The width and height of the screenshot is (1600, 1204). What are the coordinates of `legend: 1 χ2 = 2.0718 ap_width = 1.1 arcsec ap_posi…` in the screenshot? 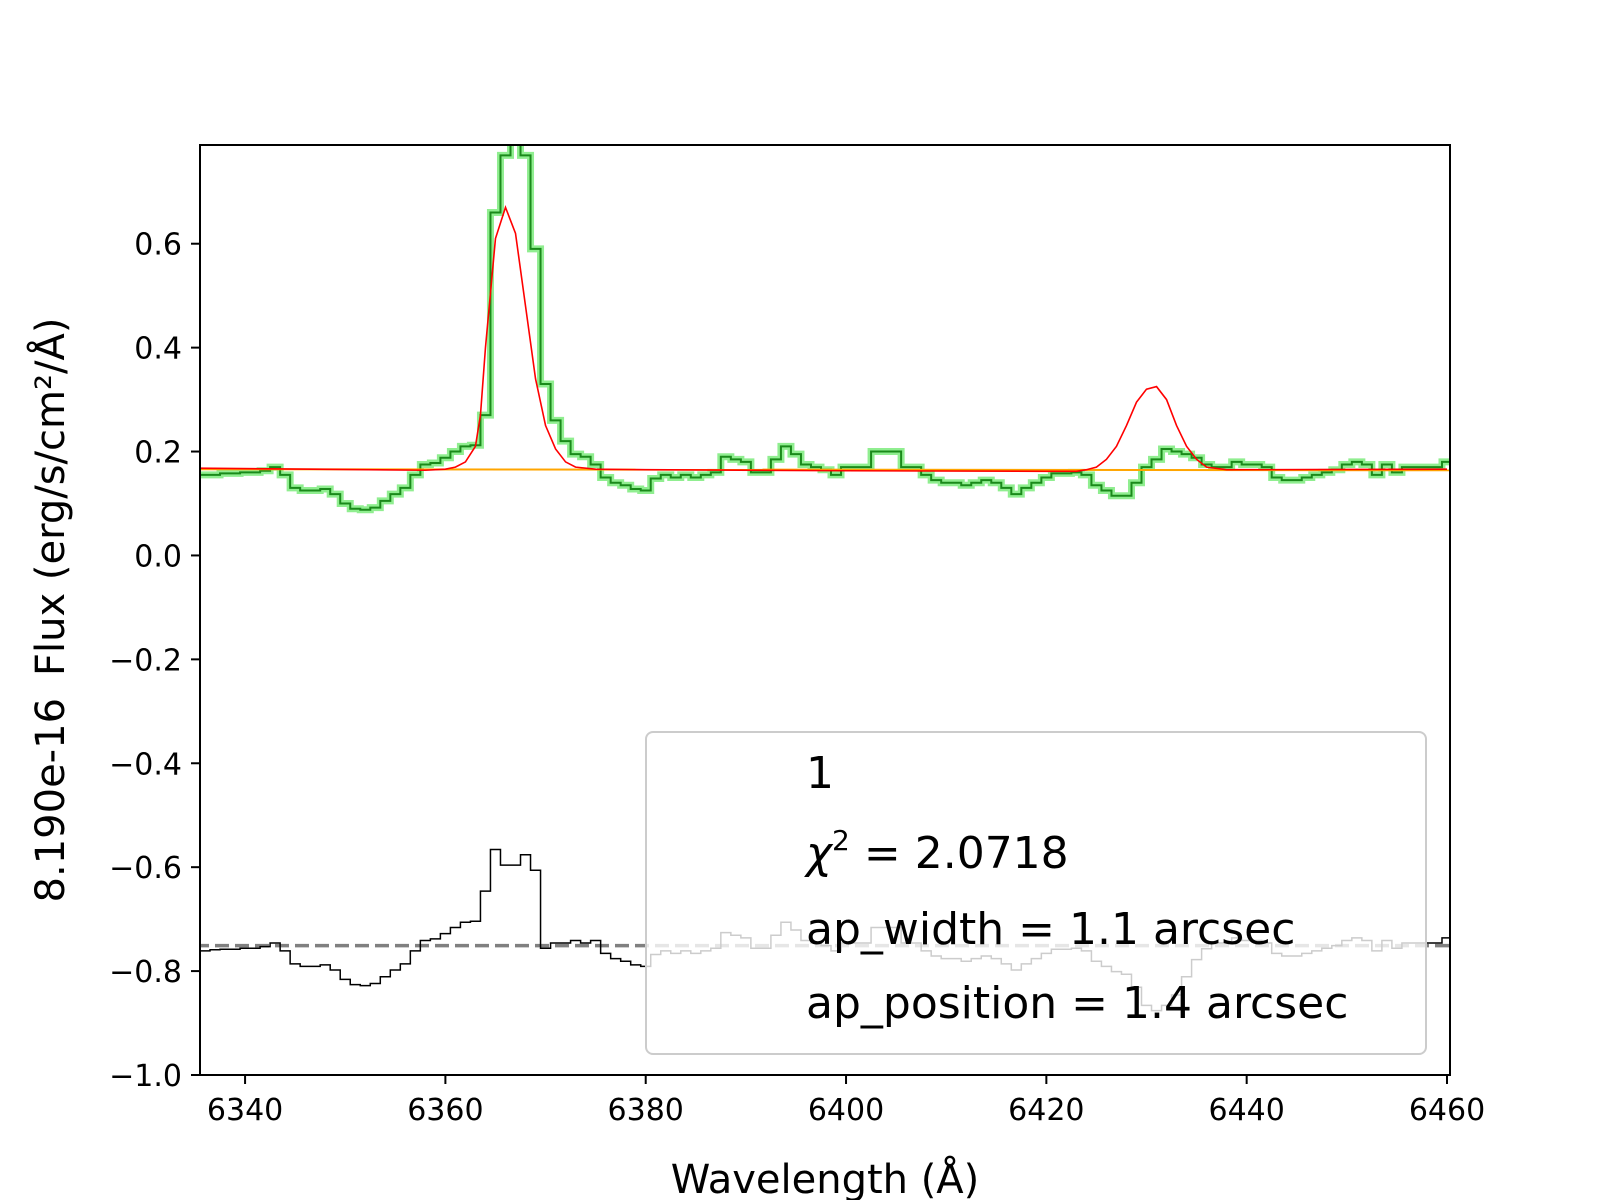 It's located at (1036, 893).